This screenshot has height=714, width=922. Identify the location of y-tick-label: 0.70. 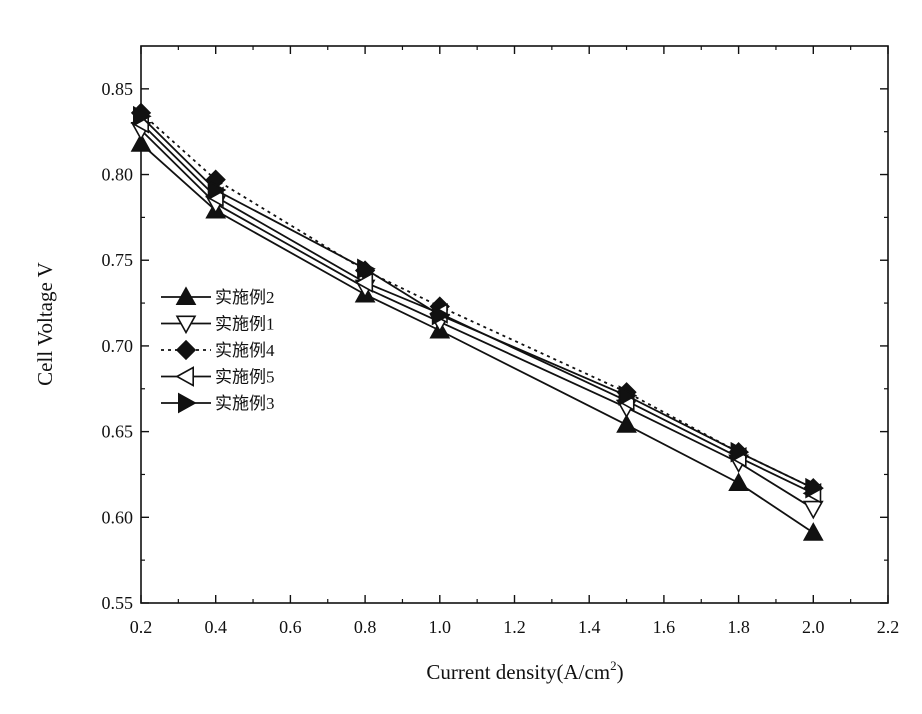
(118, 346).